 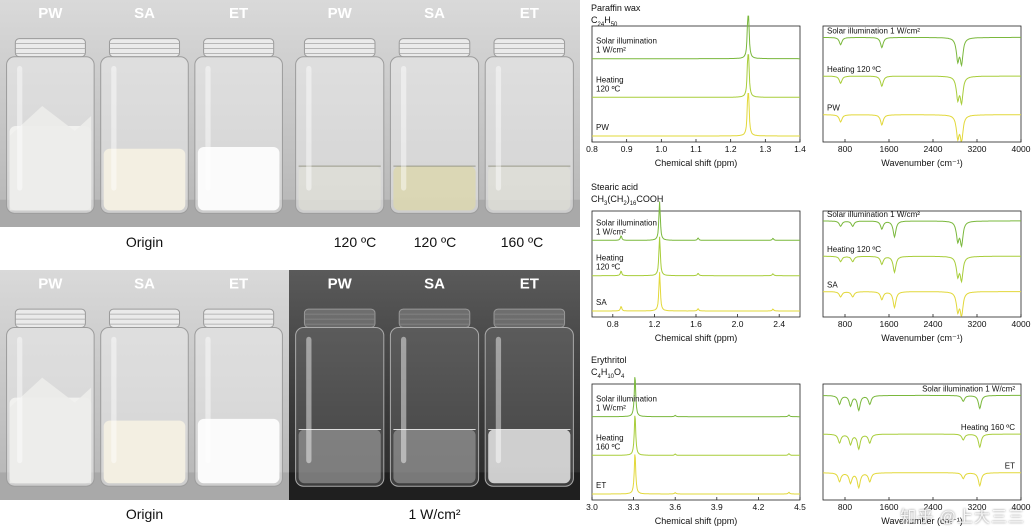 What do you see at coordinates (627, 194) in the screenshot?
I see `chart-title-stearic: Stearic acid CH3(CH2)16COOH` at bounding box center [627, 194].